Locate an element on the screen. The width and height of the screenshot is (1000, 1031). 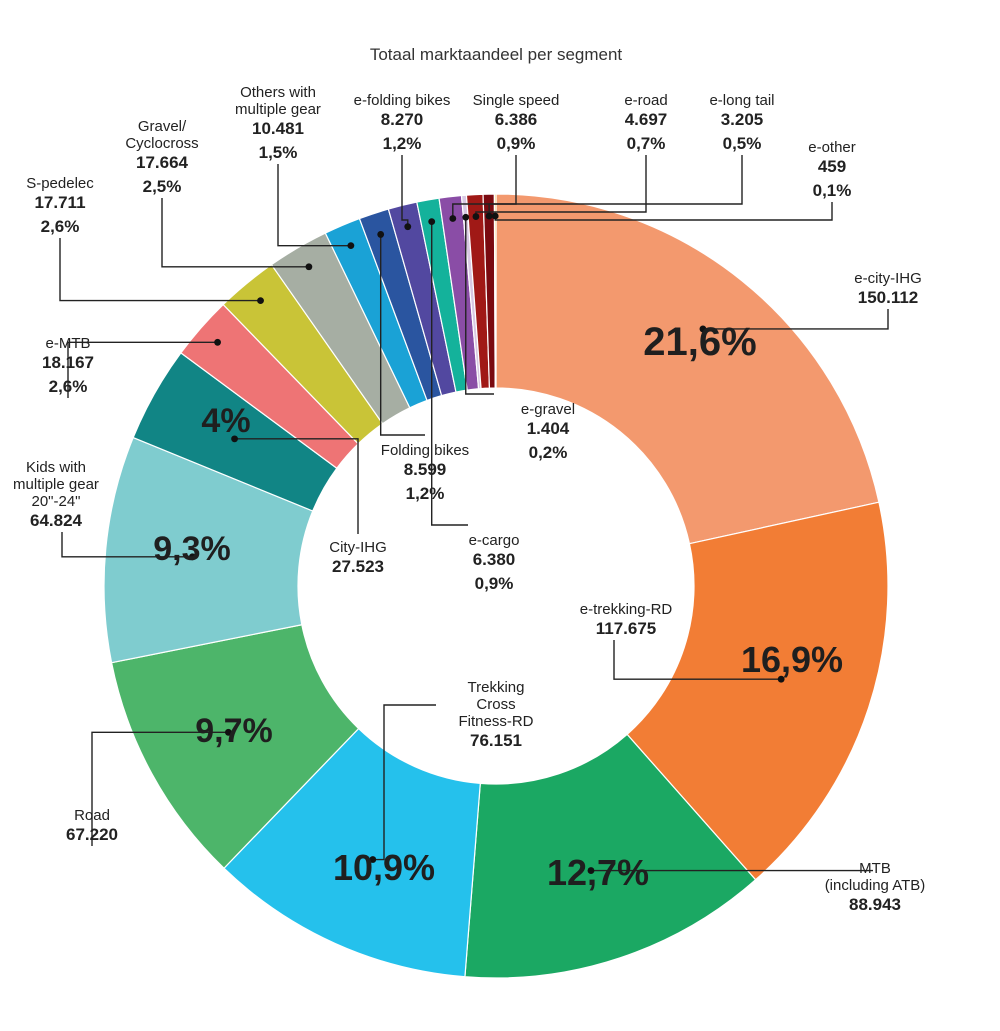
percent-e-trekking-rd: 16,9% is located at coordinates (792, 659).